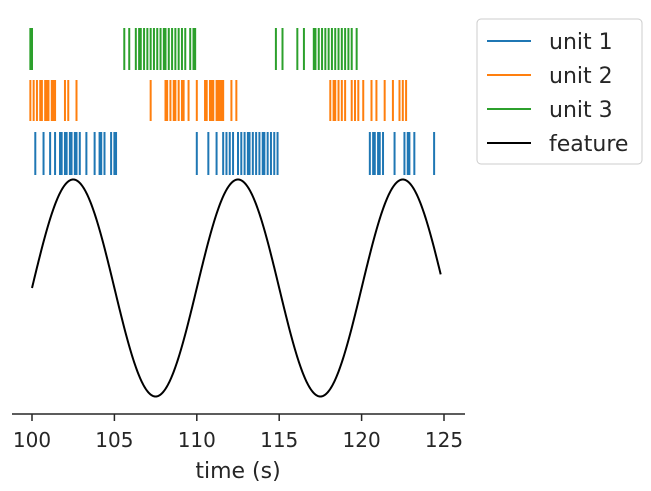 This screenshot has height=491, width=651. Describe the element at coordinates (279, 440) in the screenshot. I see `x-tick-label: 115` at that location.